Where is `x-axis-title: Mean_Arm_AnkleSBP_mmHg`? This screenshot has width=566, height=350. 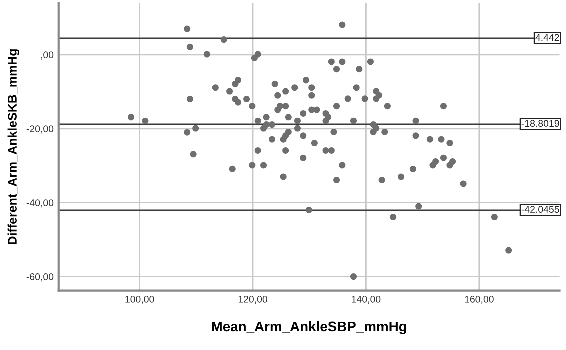
x-axis-title: Mean_Arm_AnkleSBP_mmHg is located at coordinates (309, 327).